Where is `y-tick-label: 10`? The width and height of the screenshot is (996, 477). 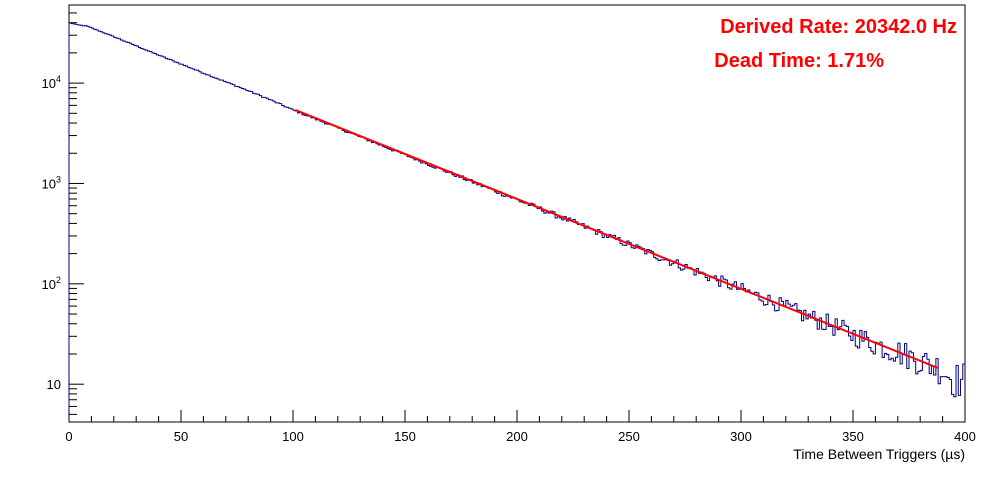 y-tick-label: 10 is located at coordinates (54, 384).